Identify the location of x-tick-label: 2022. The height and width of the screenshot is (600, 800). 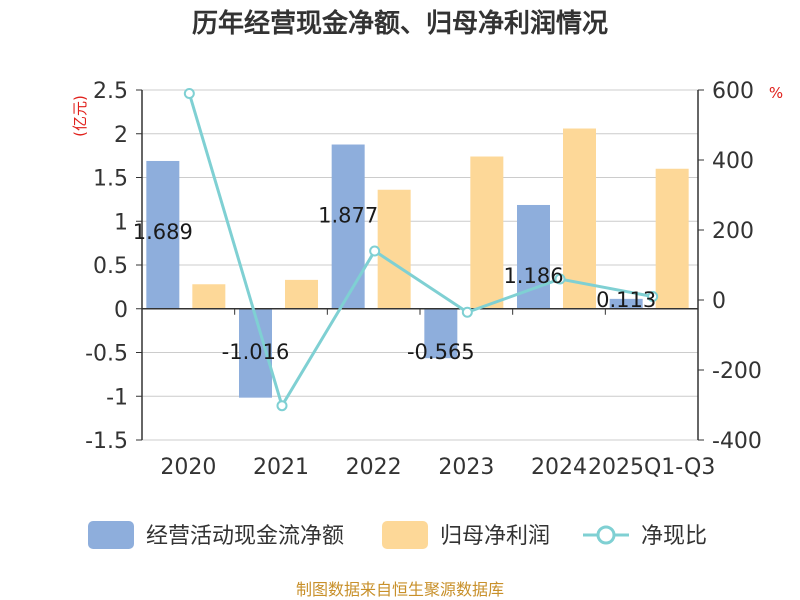
(374, 467).